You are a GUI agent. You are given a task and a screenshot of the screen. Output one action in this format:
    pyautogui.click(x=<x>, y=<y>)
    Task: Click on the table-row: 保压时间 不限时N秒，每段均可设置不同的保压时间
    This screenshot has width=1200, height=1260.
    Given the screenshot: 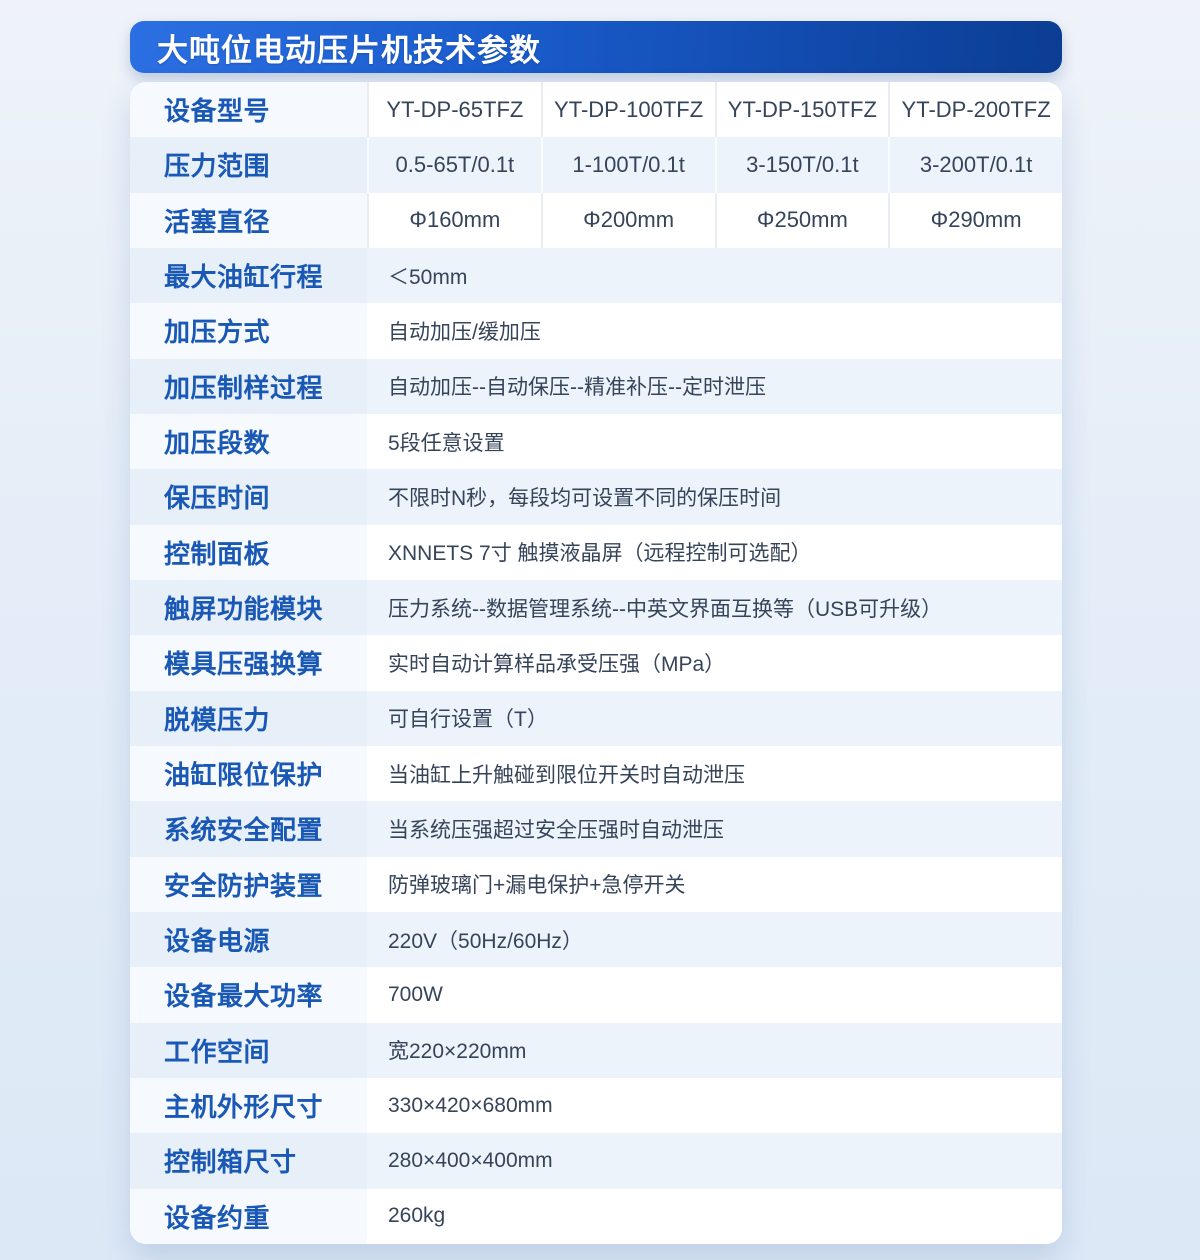 What is the action you would take?
    pyautogui.click(x=596, y=497)
    